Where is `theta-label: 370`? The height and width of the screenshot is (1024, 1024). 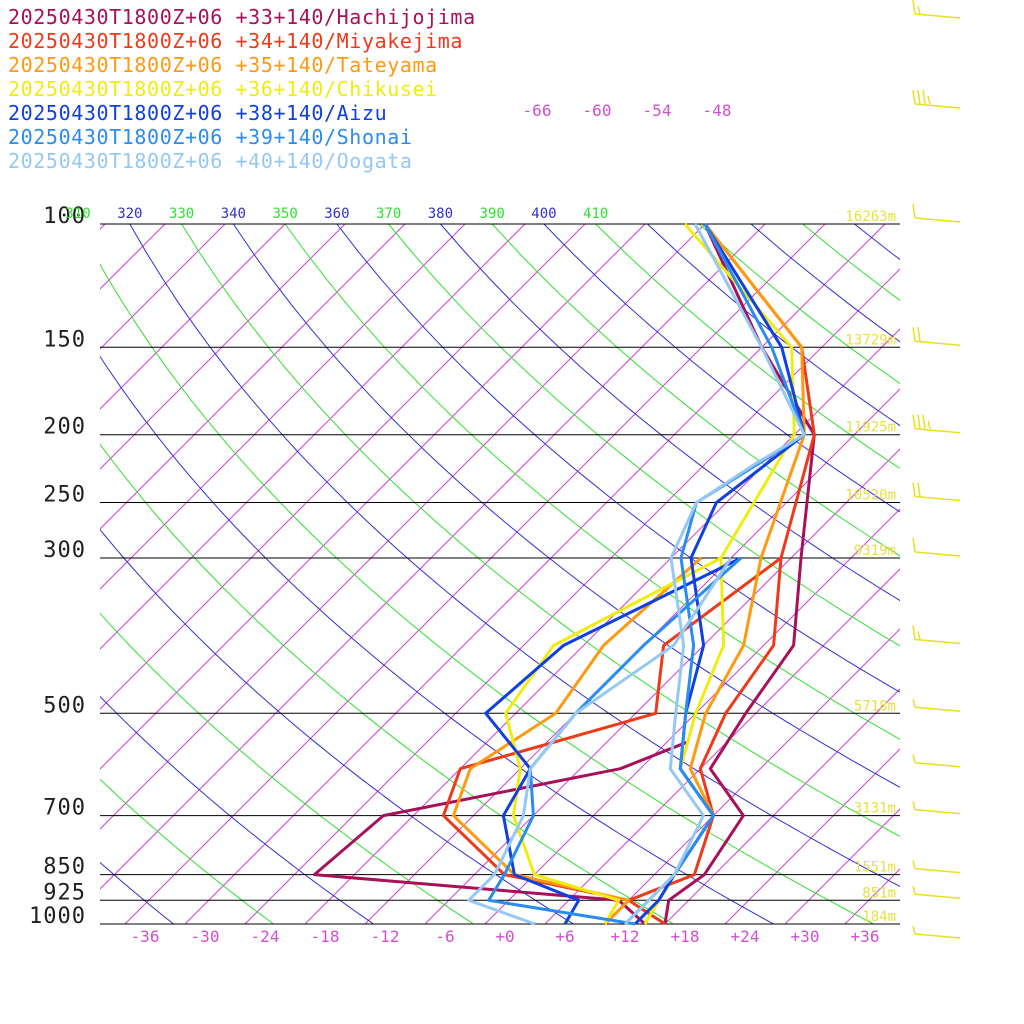
theta-label: 370 is located at coordinates (388, 214).